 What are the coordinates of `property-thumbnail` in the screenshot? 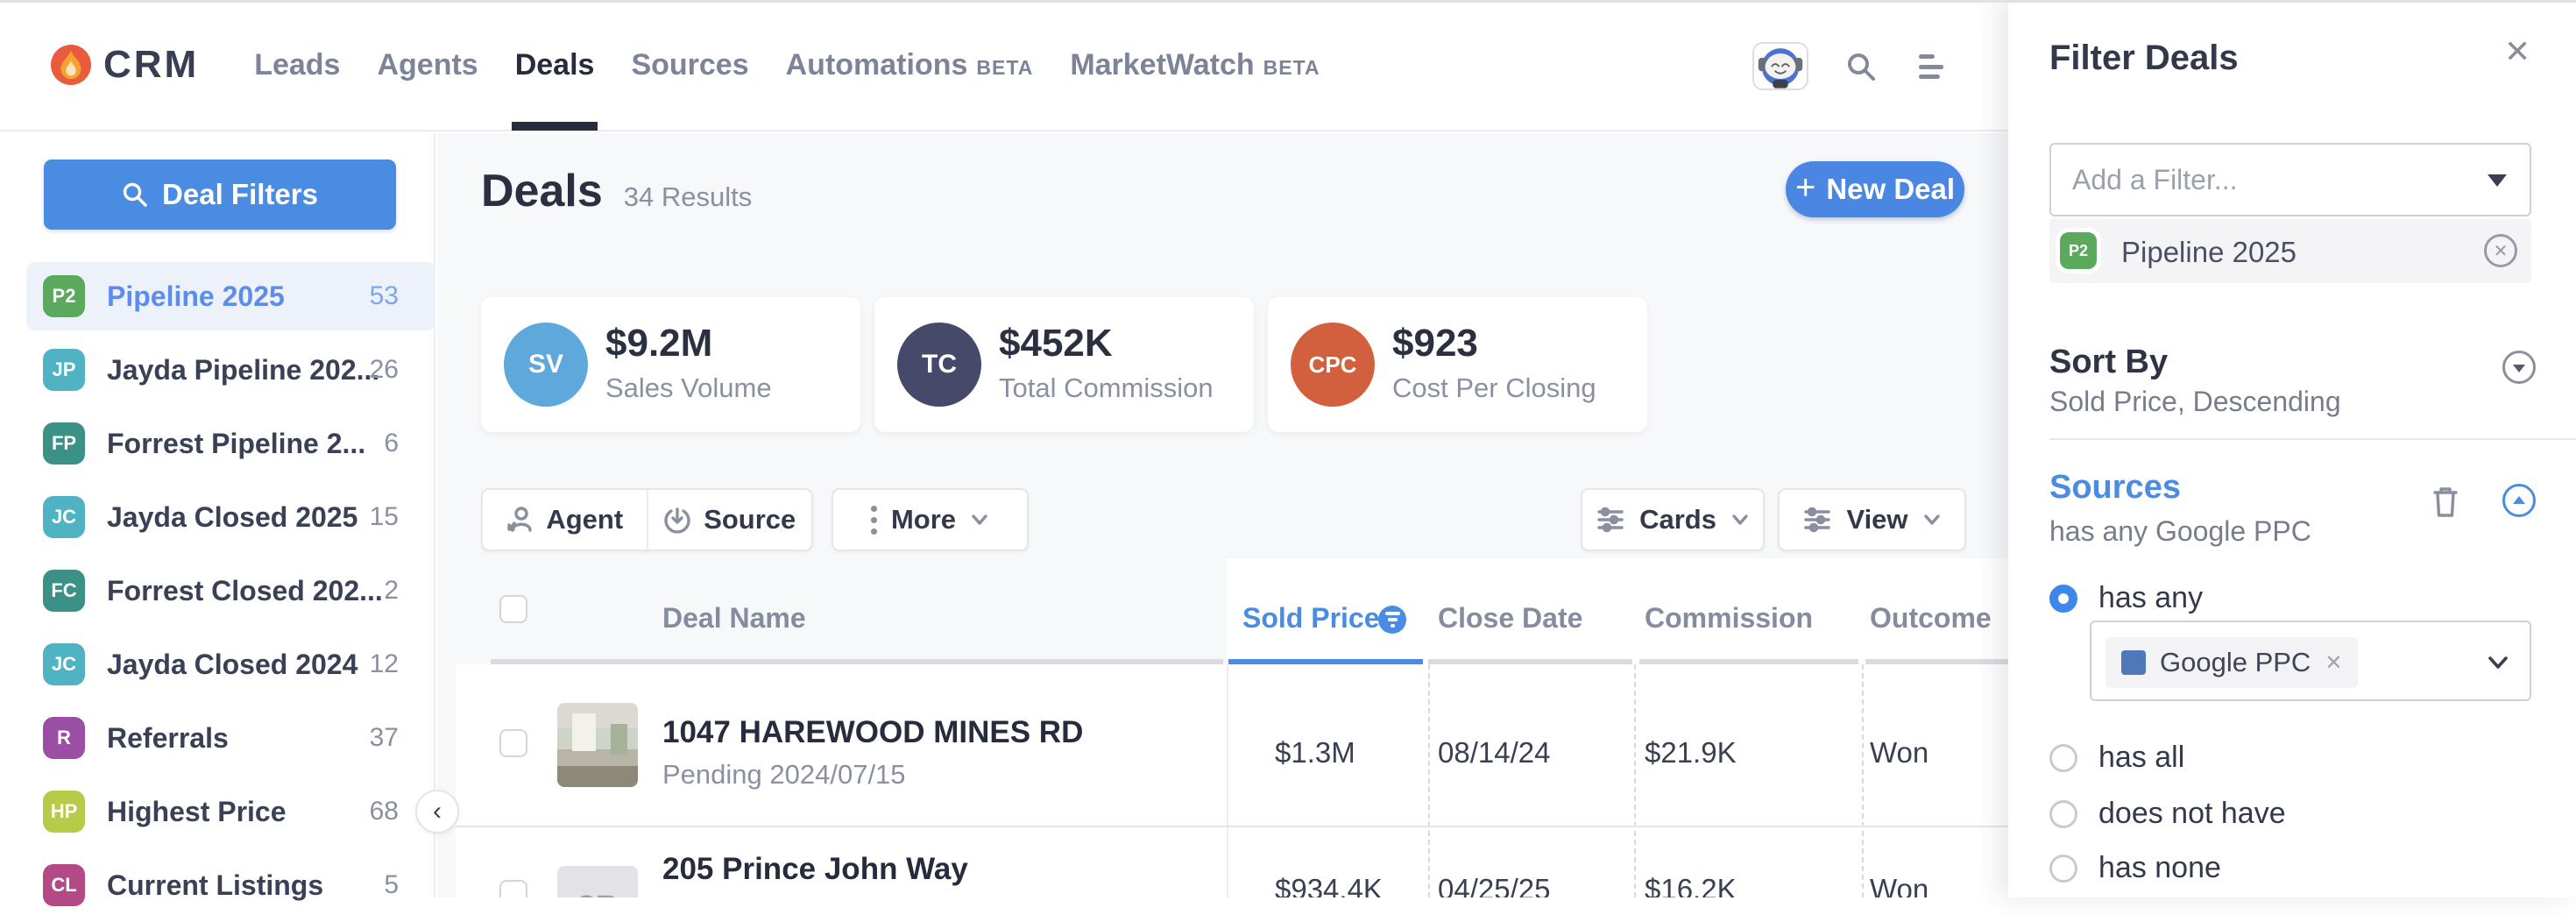 It's located at (597, 745).